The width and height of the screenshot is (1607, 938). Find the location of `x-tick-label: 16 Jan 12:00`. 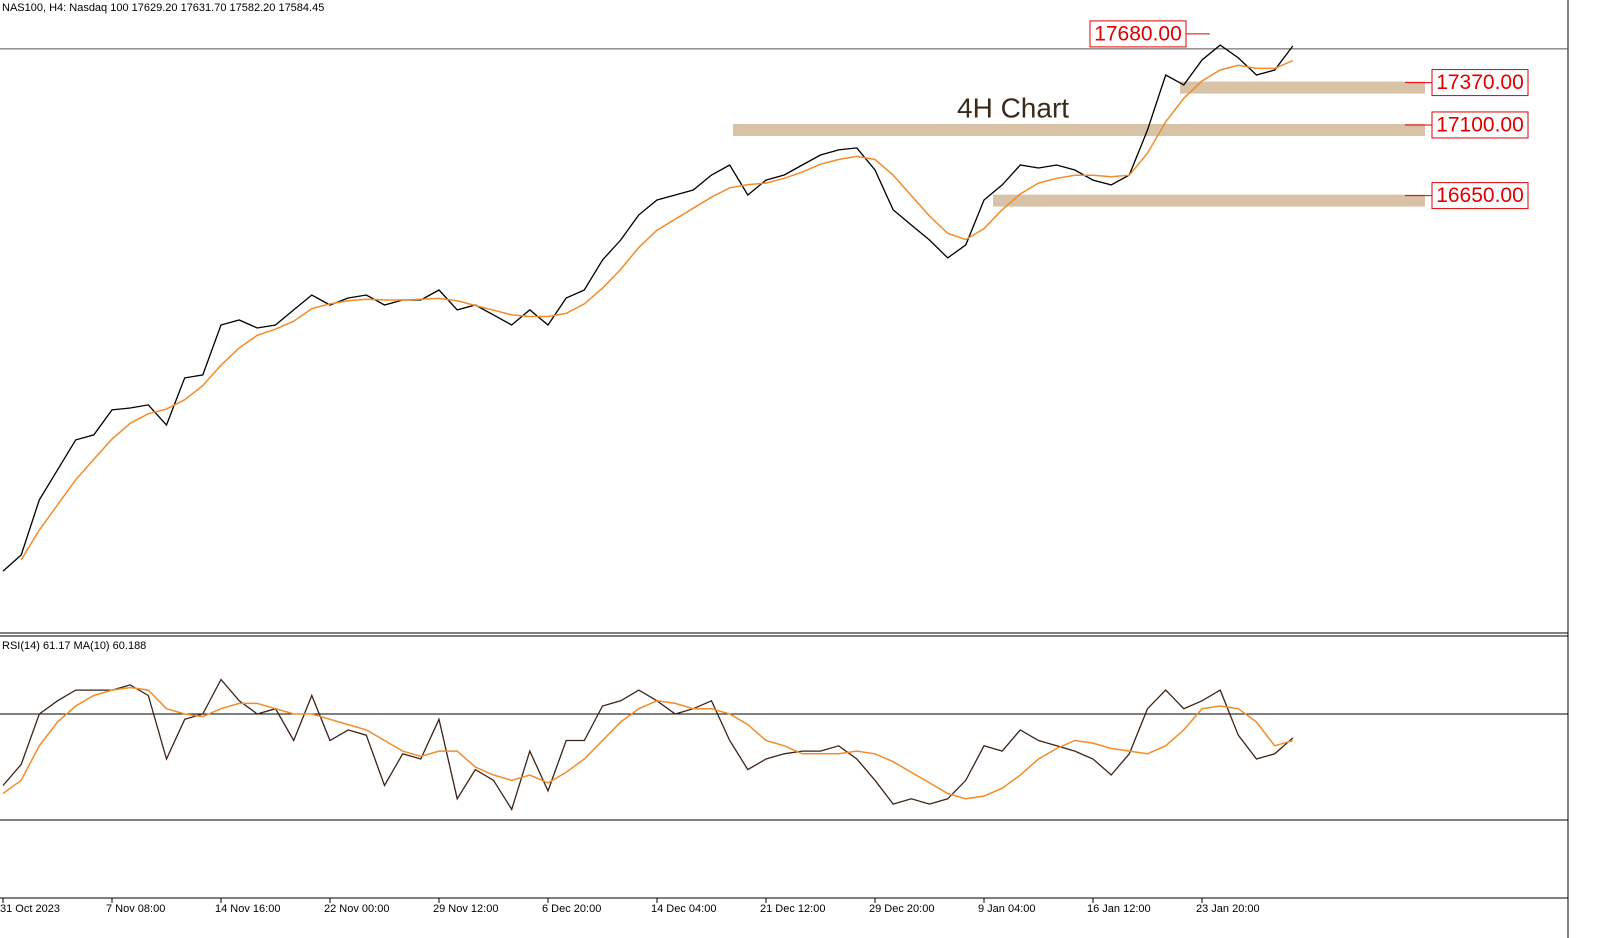

x-tick-label: 16 Jan 12:00 is located at coordinates (1119, 909).